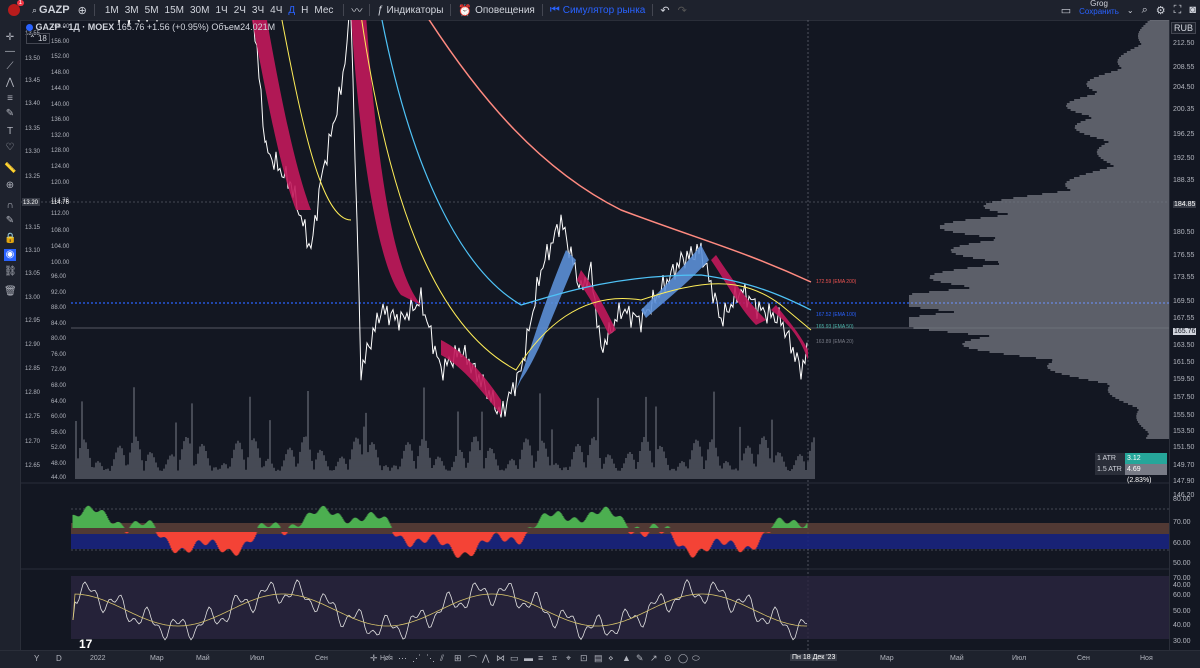 Image resolution: width=1200 pixels, height=668 pixels. What do you see at coordinates (82, 10) in the screenshot?
I see `compare-button: ⊕` at bounding box center [82, 10].